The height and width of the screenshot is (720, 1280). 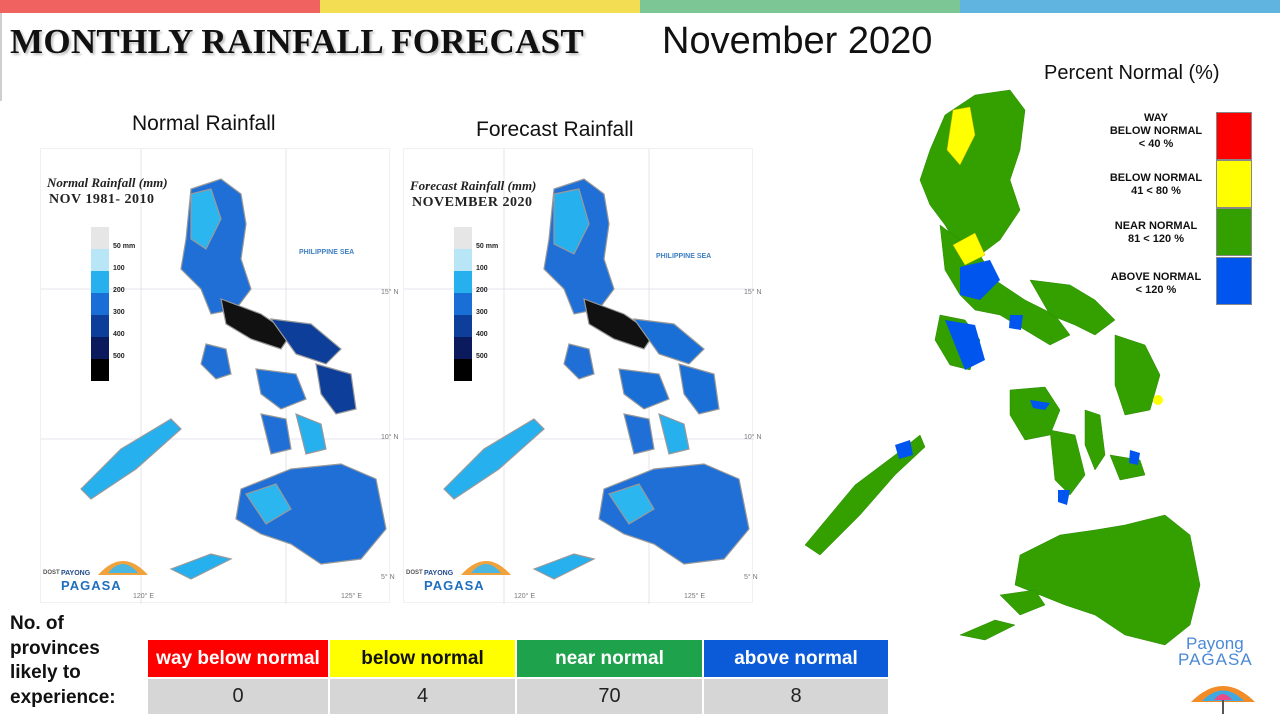 What do you see at coordinates (102, 199) in the screenshot?
I see `normal-map-period: NOV 1981- 2010` at bounding box center [102, 199].